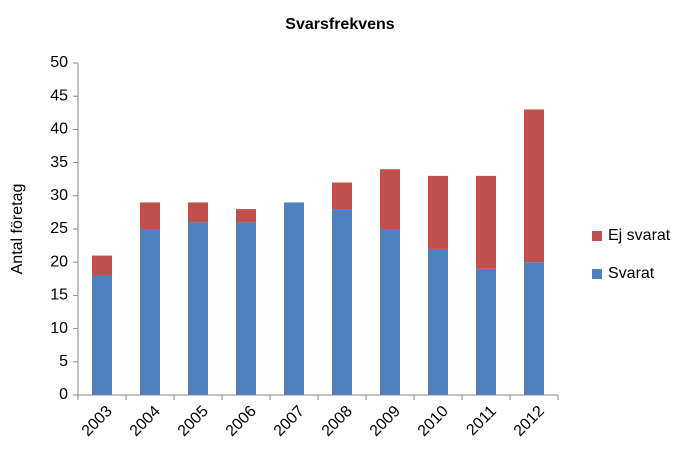 The width and height of the screenshot is (684, 456). What do you see at coordinates (385, 421) in the screenshot?
I see `x-tick-label: 2009` at bounding box center [385, 421].